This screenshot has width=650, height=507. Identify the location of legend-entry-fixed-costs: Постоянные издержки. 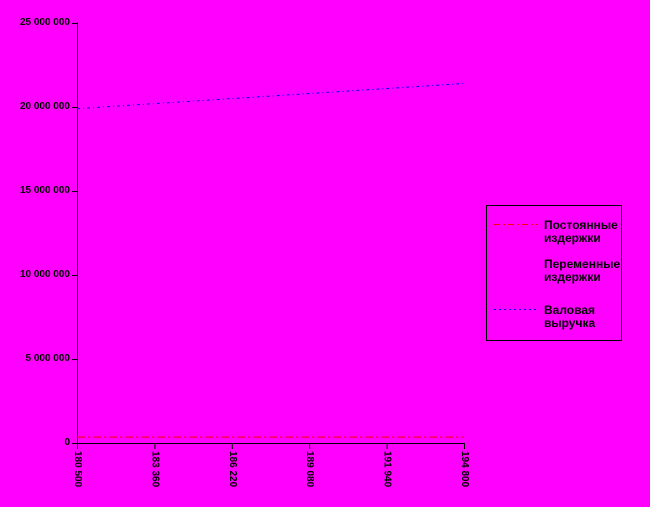
(554, 234).